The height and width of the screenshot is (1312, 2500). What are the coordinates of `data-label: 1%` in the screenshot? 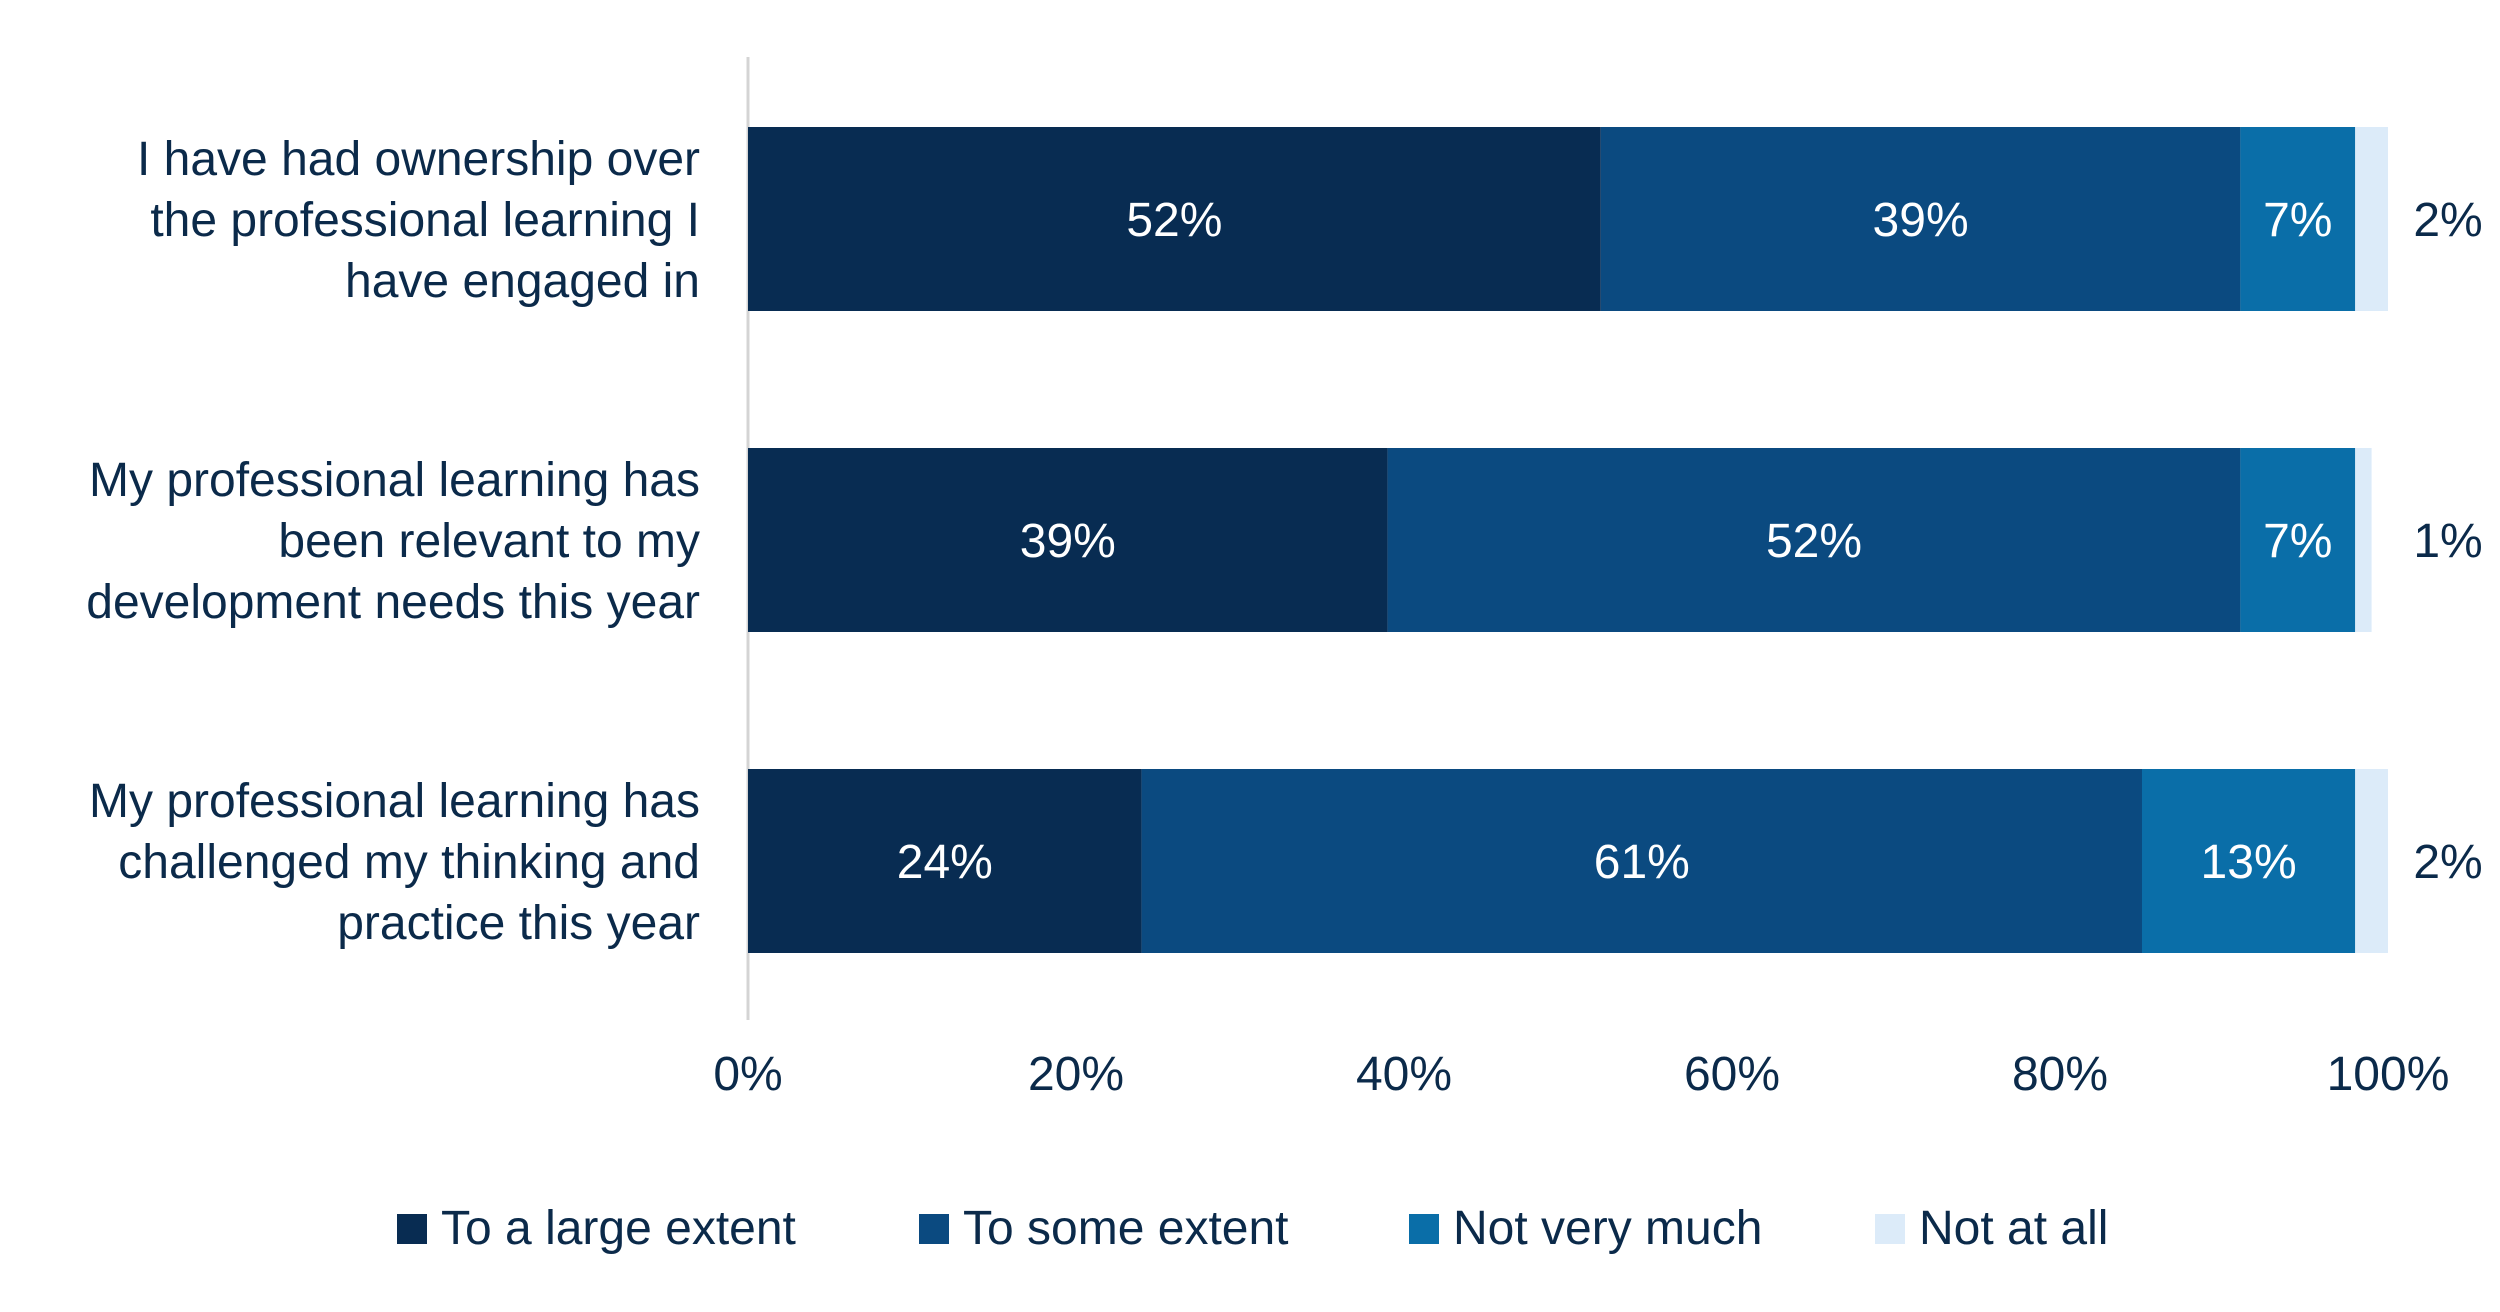 It's located at (2447, 541).